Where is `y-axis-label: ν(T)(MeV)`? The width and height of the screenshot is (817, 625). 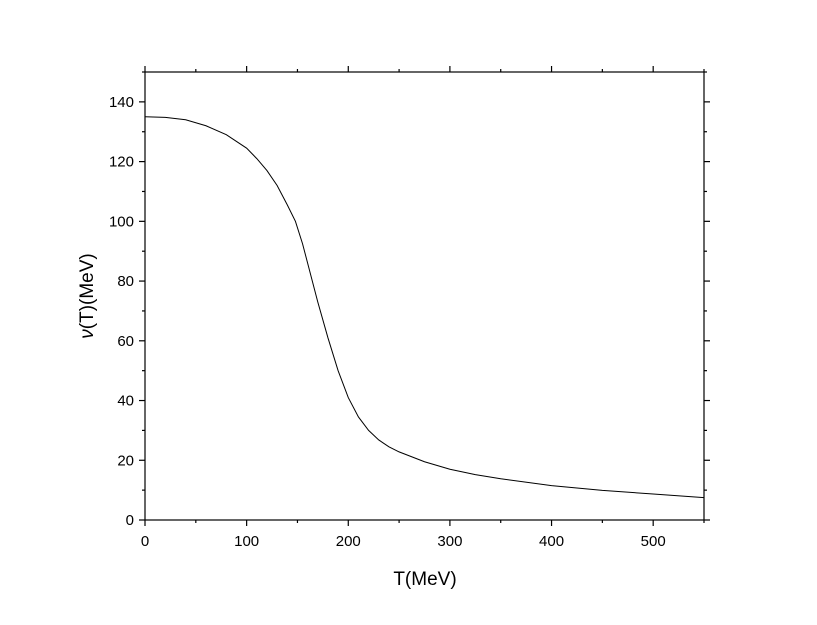 y-axis-label: ν(T)(MeV) is located at coordinates (87, 295).